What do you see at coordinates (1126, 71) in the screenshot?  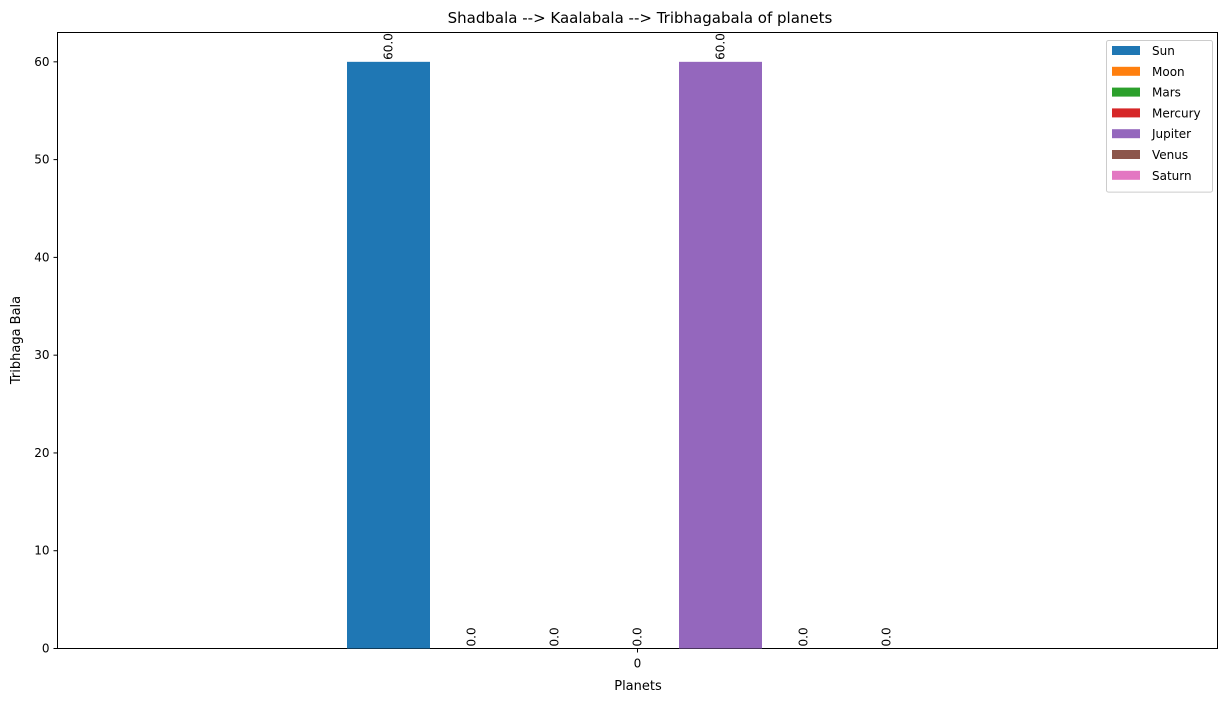 I see `legend-swatch-moon` at bounding box center [1126, 71].